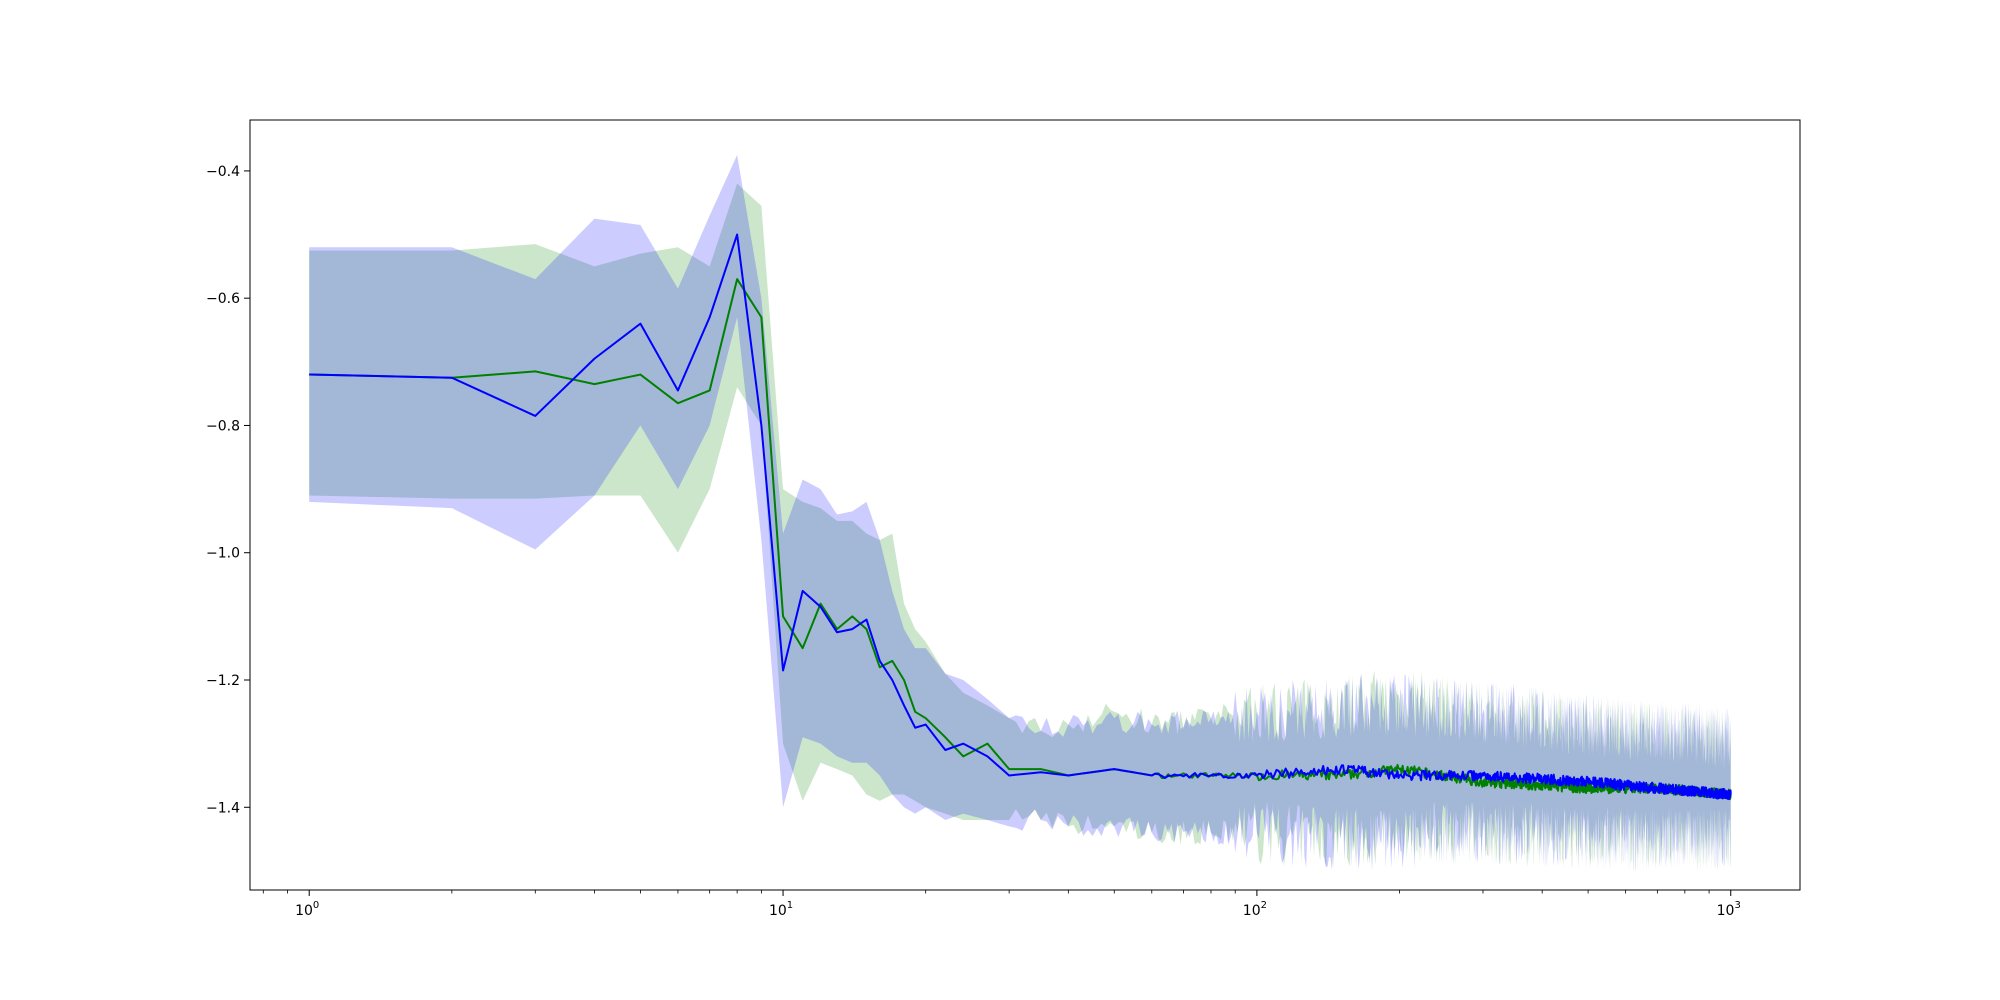 This screenshot has width=2000, height=1000. What do you see at coordinates (223, 172) in the screenshot?
I see `y-tick-label-0: −0.4` at bounding box center [223, 172].